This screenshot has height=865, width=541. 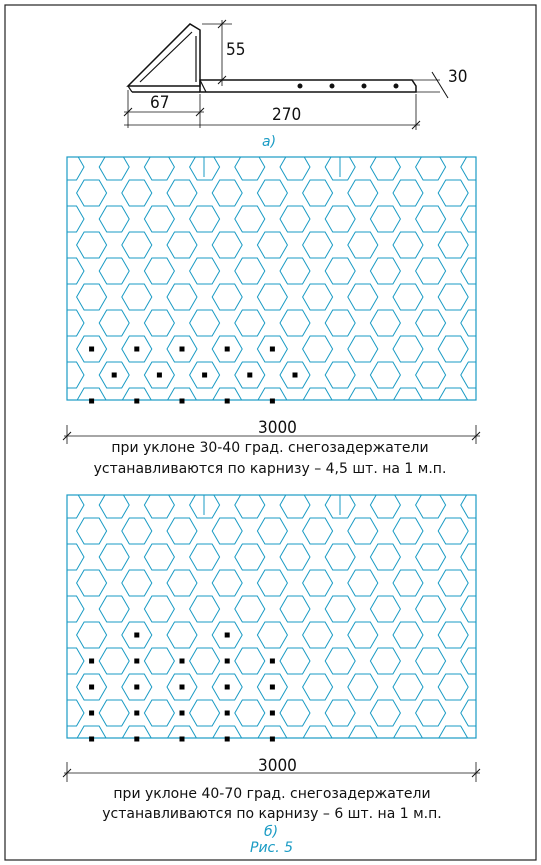 What do you see at coordinates (166, 57) in the screenshot?
I see `bracket-hook-inner` at bounding box center [166, 57].